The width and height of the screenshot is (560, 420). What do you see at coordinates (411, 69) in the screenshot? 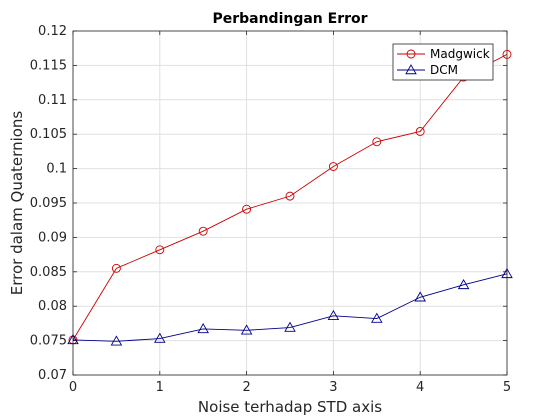
I see `legend-marker-dcm` at bounding box center [411, 69].